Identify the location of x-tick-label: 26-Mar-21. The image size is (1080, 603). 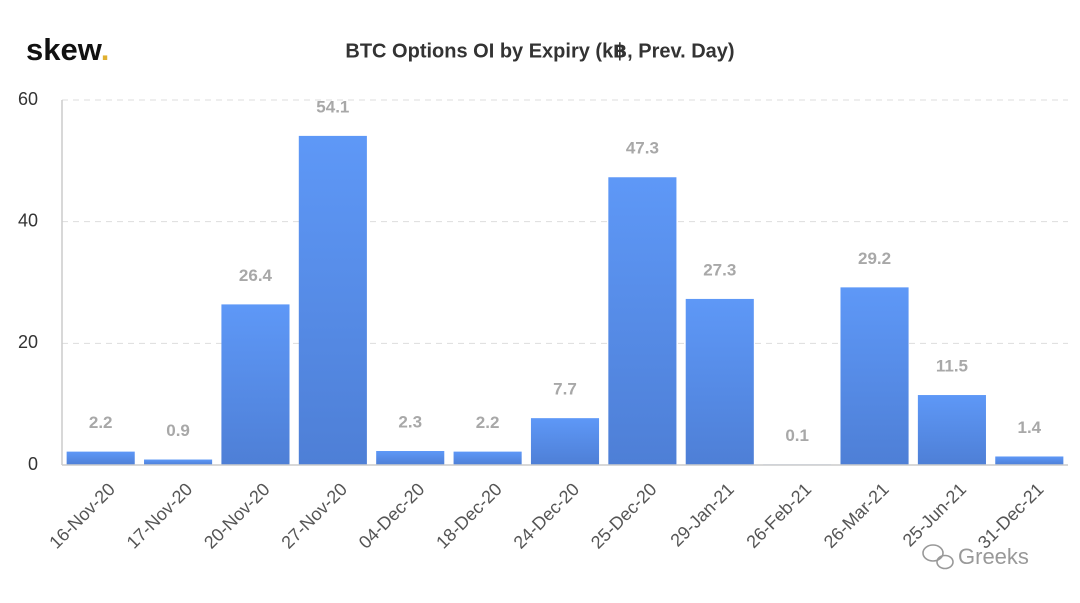
(856, 515).